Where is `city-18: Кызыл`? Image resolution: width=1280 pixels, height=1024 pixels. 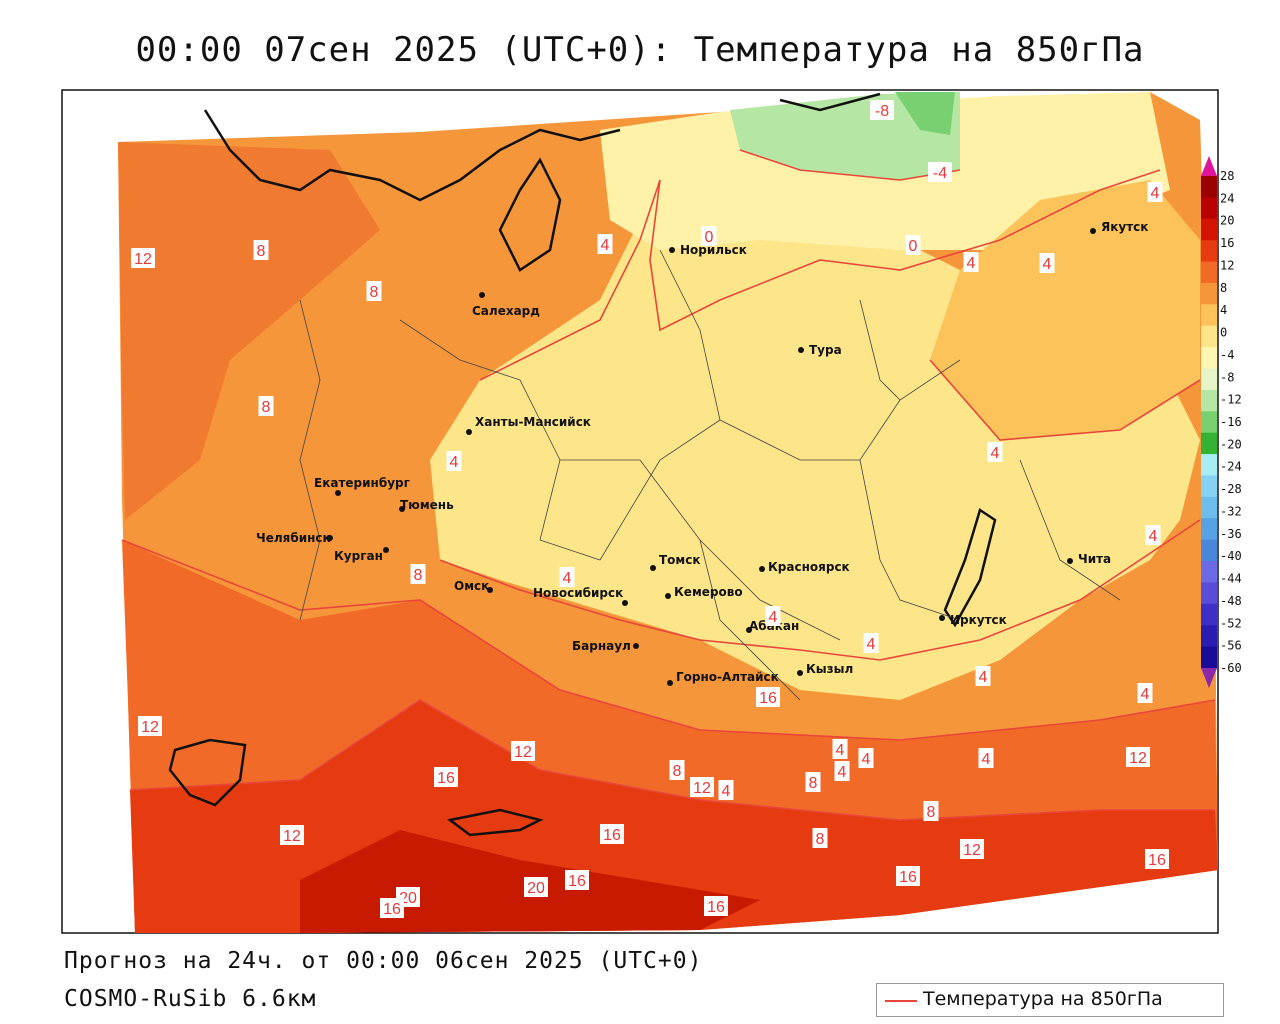 city-18: Кызыл is located at coordinates (825, 669).